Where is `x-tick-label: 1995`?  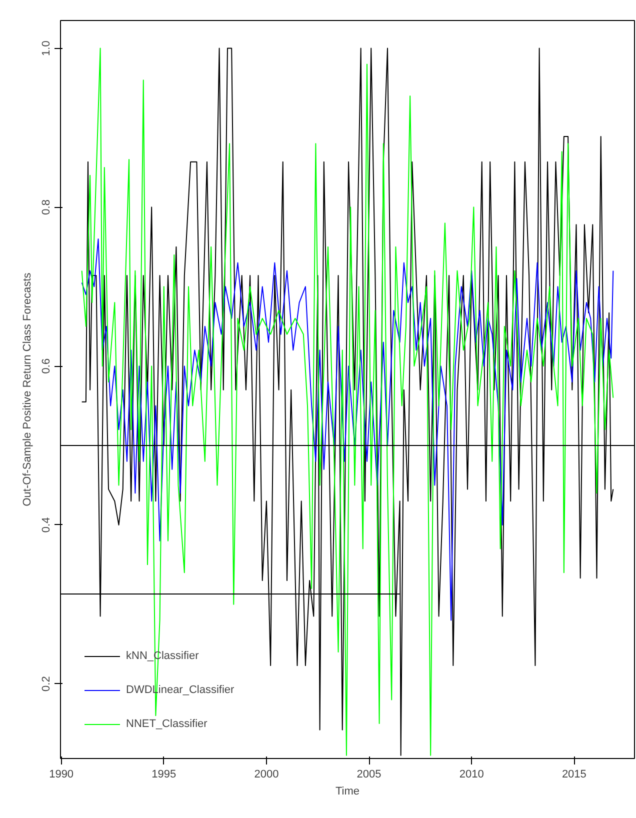
x-tick-label: 1995 is located at coordinates (164, 774).